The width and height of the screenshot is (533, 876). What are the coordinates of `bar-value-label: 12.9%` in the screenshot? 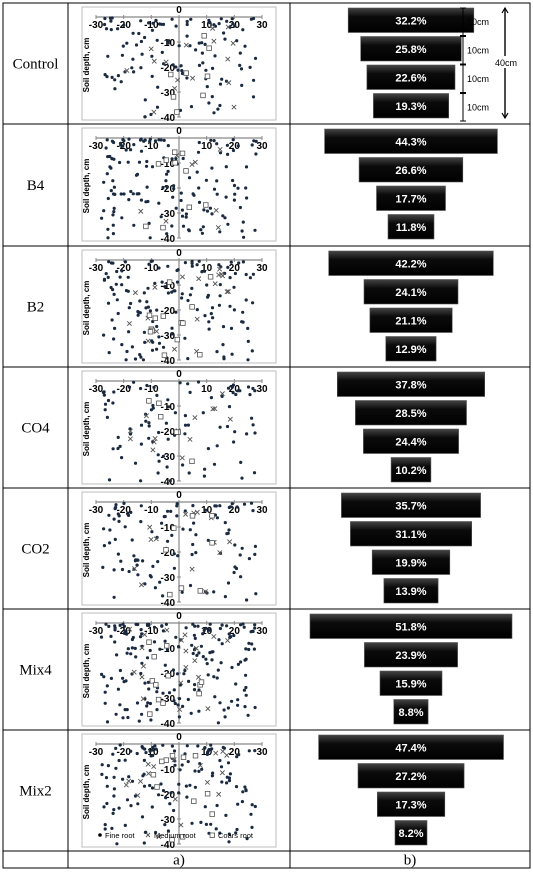 It's located at (410, 350).